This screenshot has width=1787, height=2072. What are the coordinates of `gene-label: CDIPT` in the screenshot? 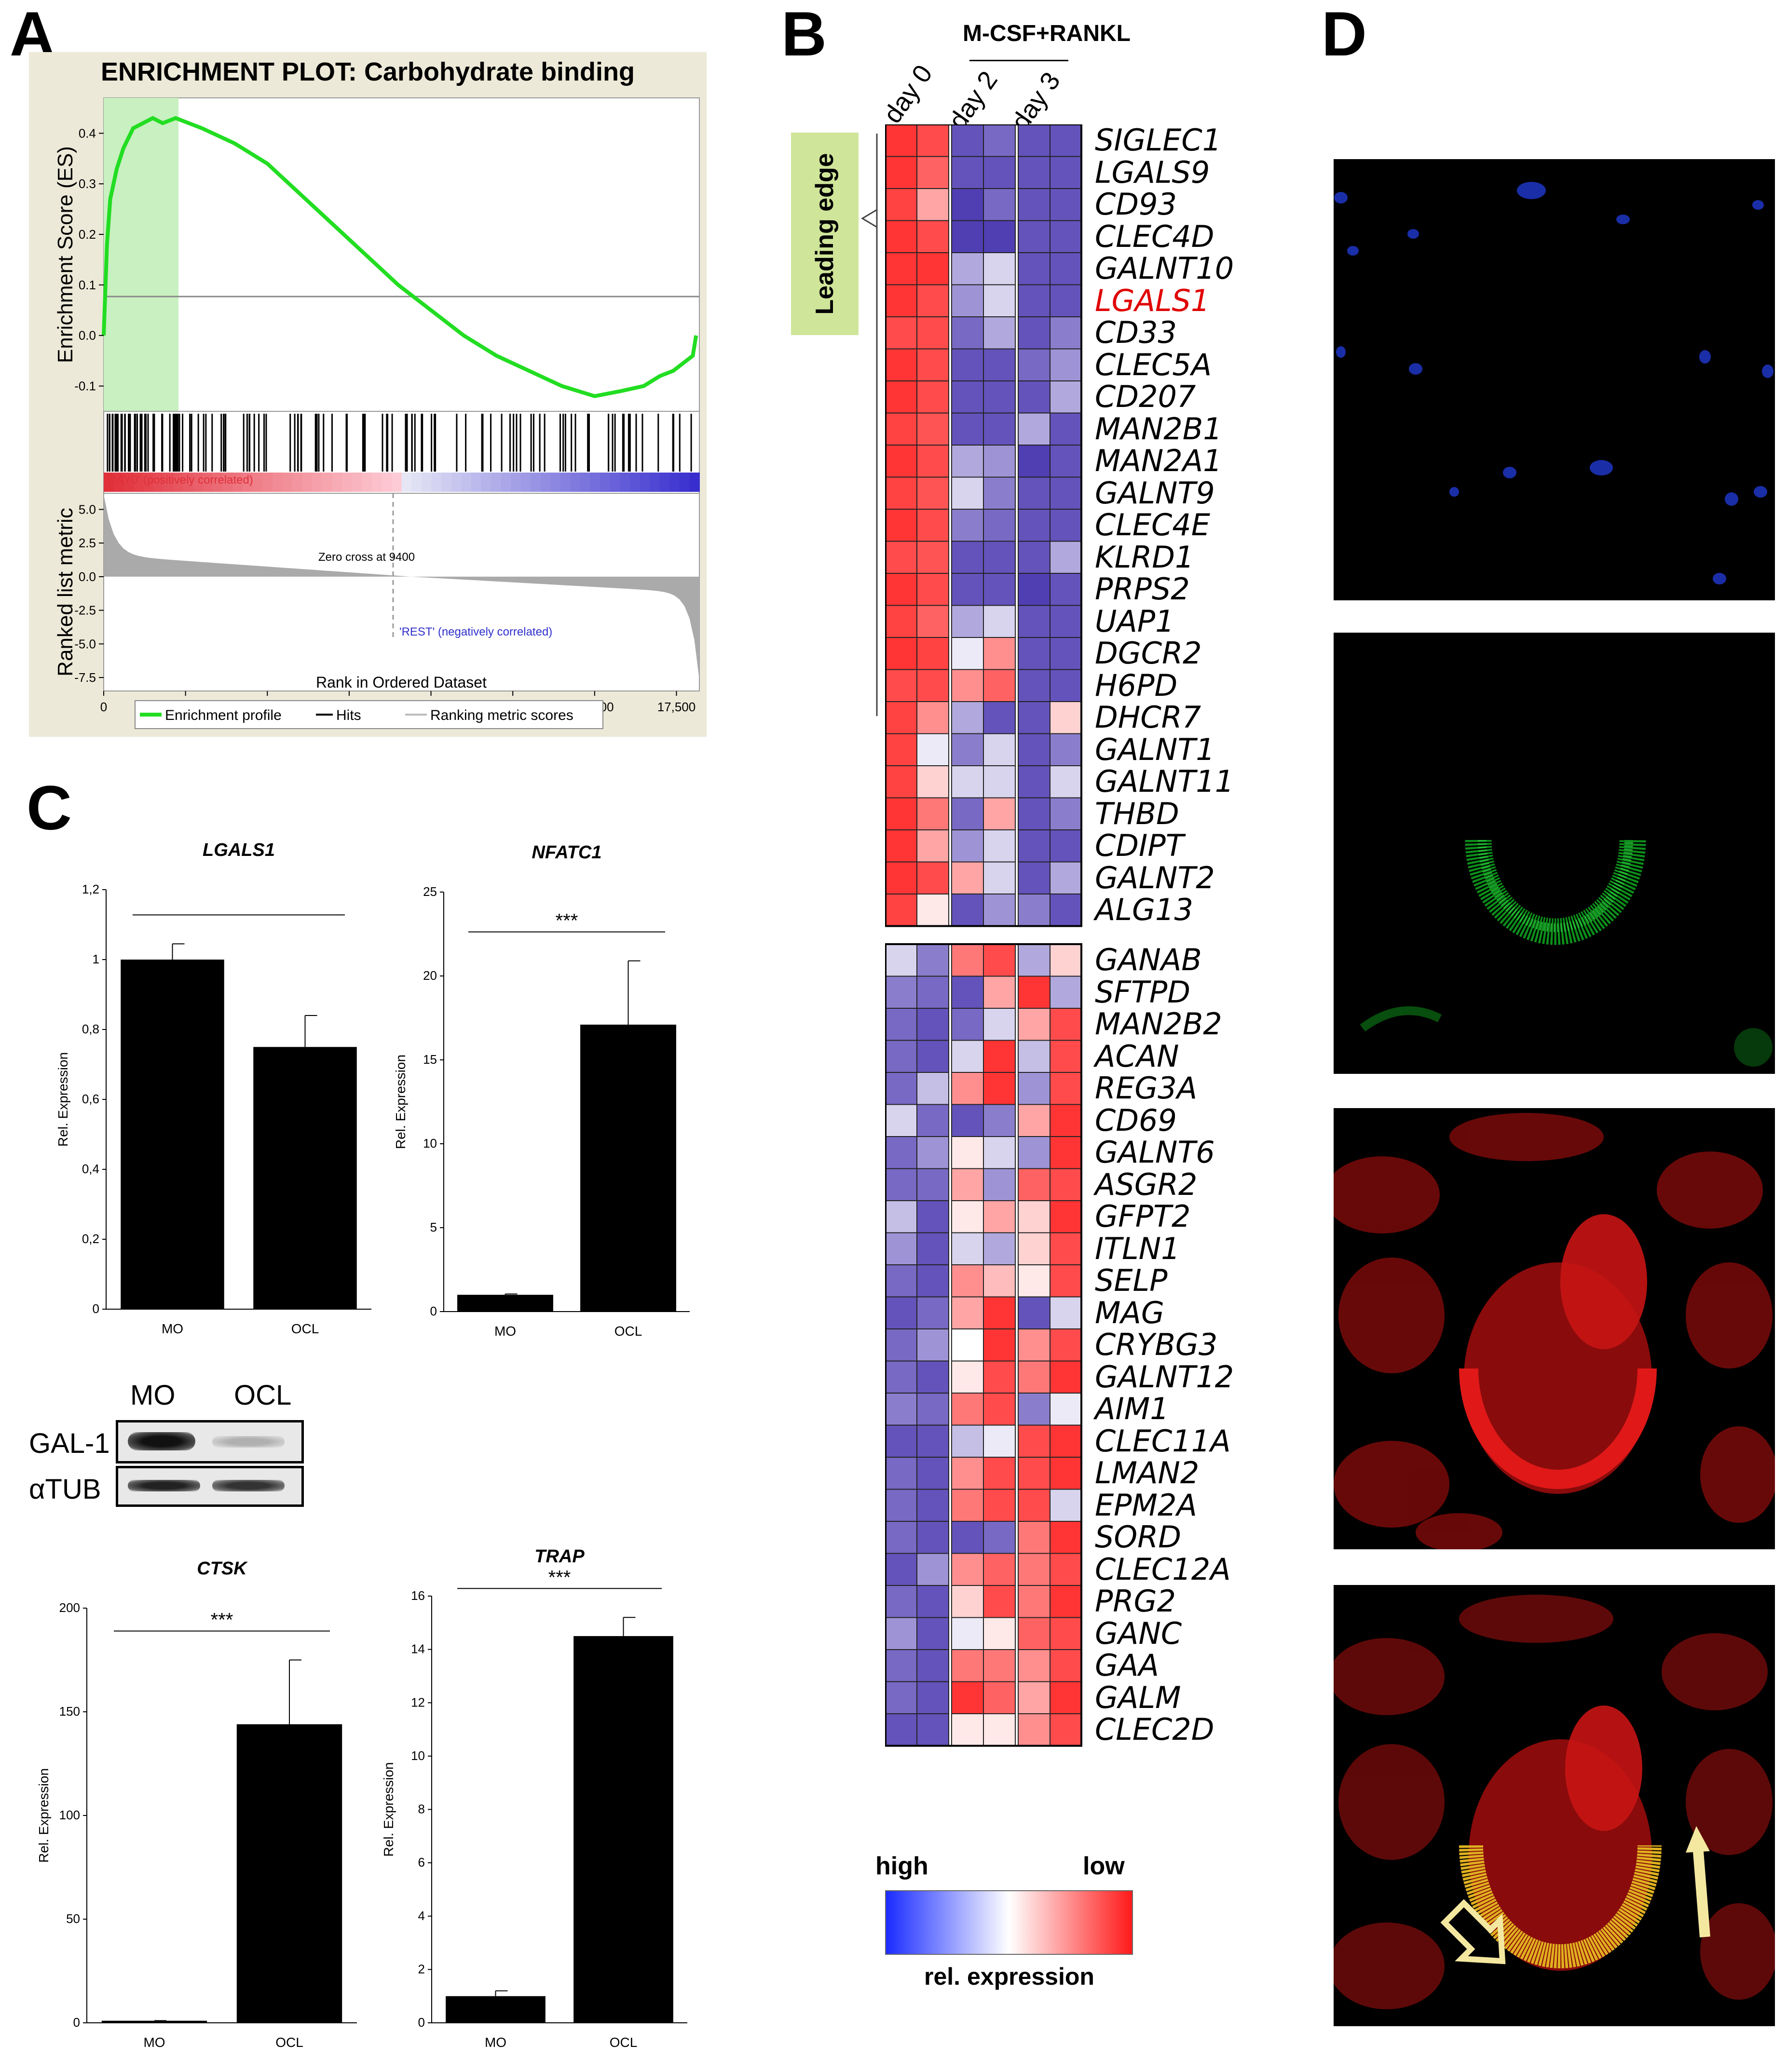 It's located at (1139, 845).